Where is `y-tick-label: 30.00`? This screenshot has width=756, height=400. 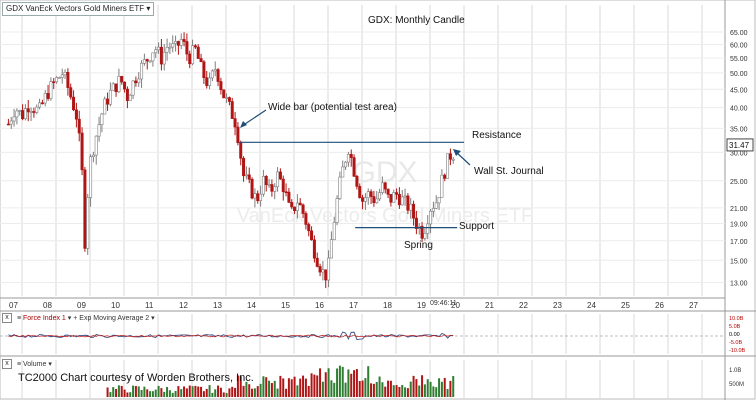
y-tick-label: 30.00 is located at coordinates (739, 153).